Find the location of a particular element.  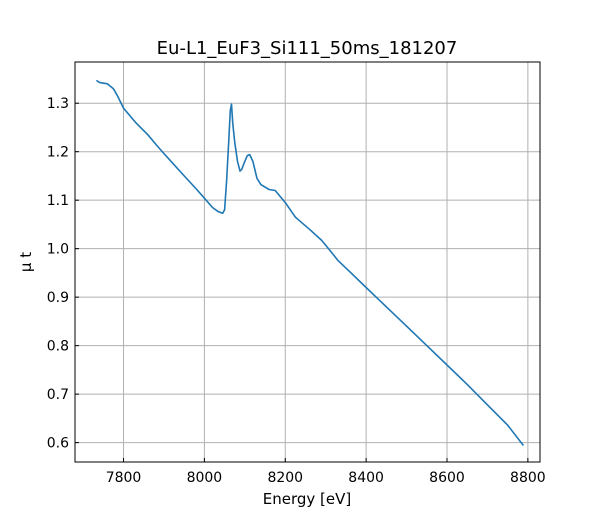

x-tick-label: 8400 is located at coordinates (366, 478).